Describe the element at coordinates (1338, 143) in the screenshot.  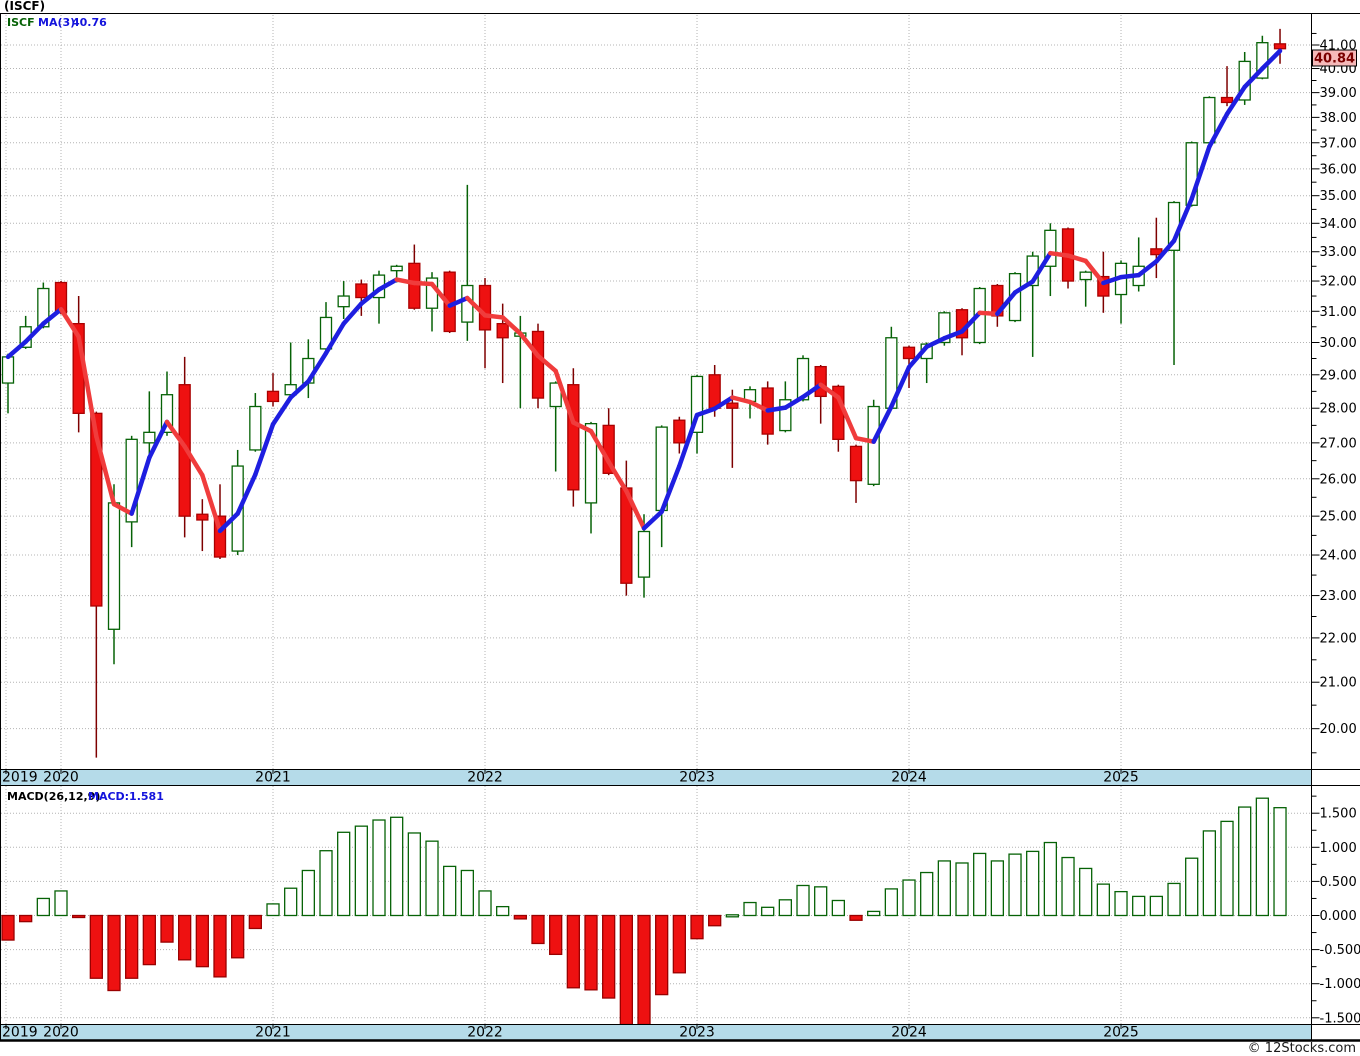
I see `price-axis-label: 37.00` at that location.